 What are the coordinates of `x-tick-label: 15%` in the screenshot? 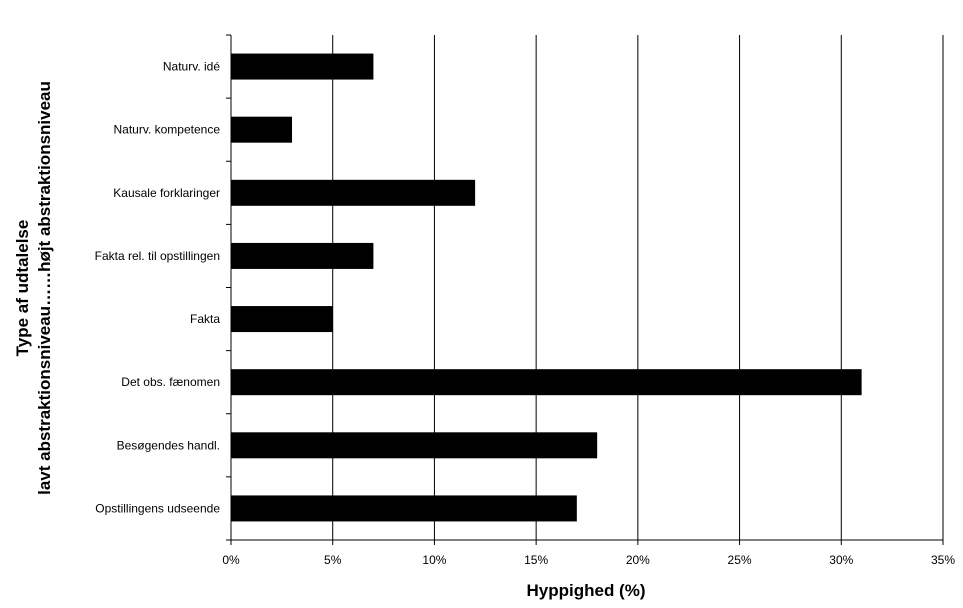 It's located at (536, 560).